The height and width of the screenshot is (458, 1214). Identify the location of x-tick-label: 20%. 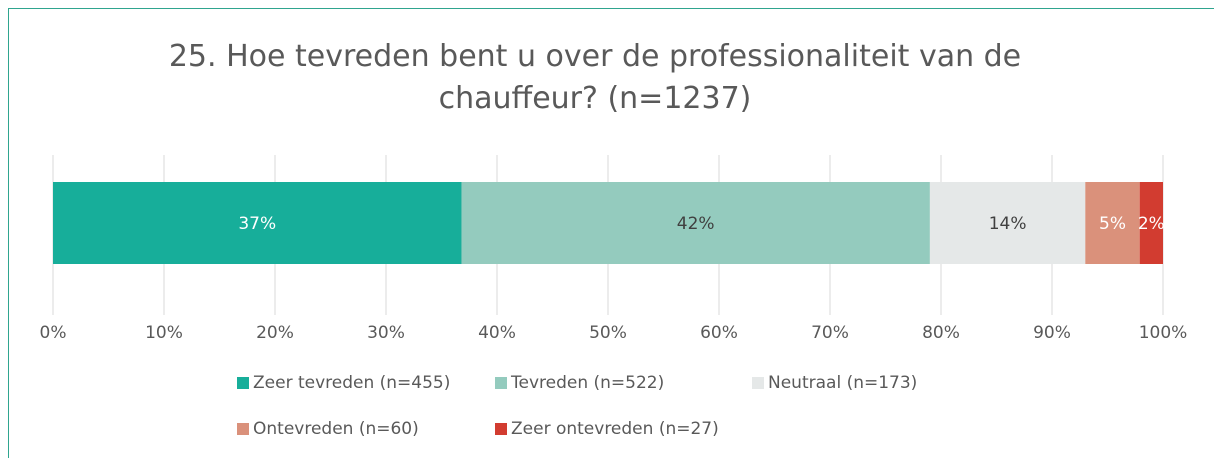
(275, 333).